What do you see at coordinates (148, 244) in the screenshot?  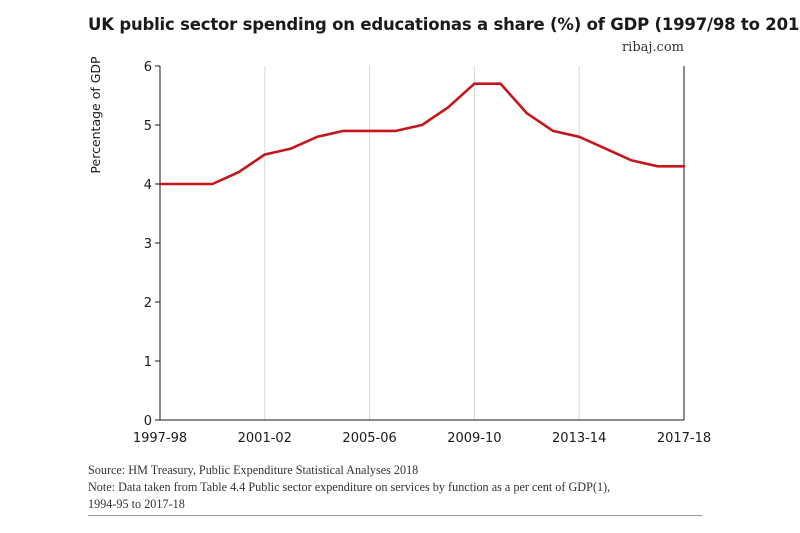 I see `y-tick-label: 3` at bounding box center [148, 244].